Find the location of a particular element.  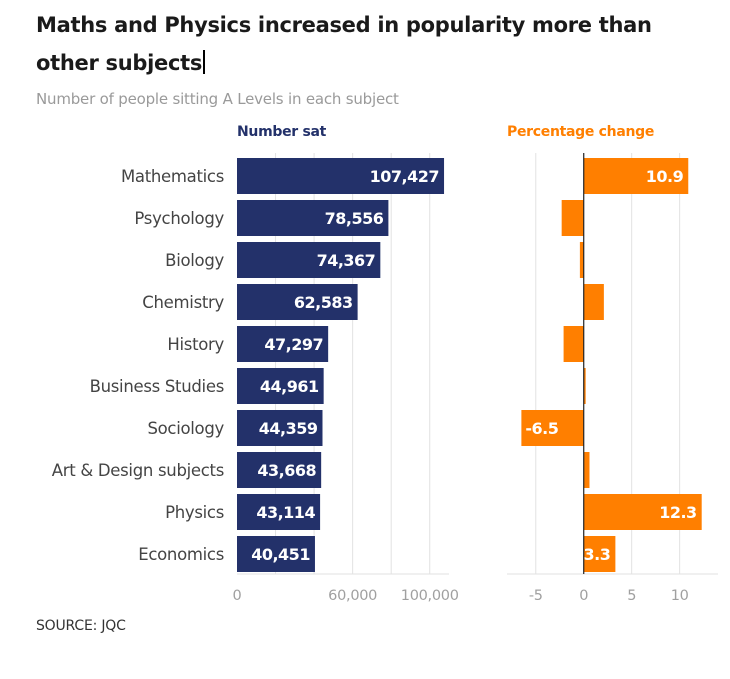

data-label-number-sat-biology: 74,367 is located at coordinates (346, 260).